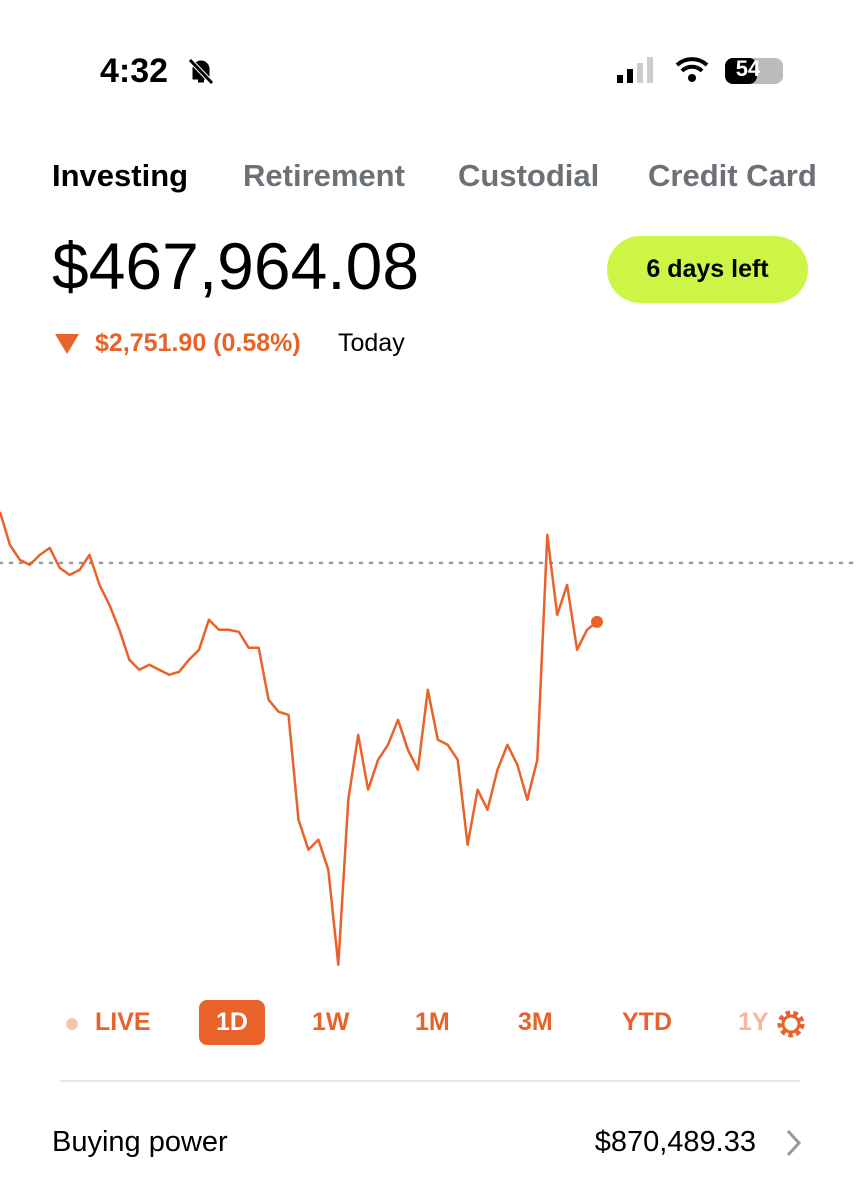 This screenshot has height=1199, width=860. I want to click on status-icons, so click(700, 70).